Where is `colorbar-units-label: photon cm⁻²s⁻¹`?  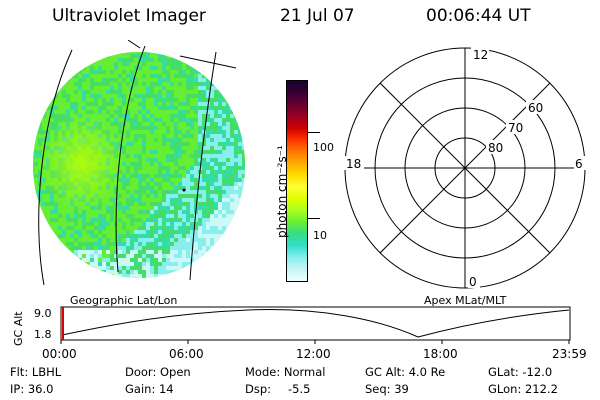 colorbar-units-label: photon cm⁻²s⁻¹ is located at coordinates (282, 191).